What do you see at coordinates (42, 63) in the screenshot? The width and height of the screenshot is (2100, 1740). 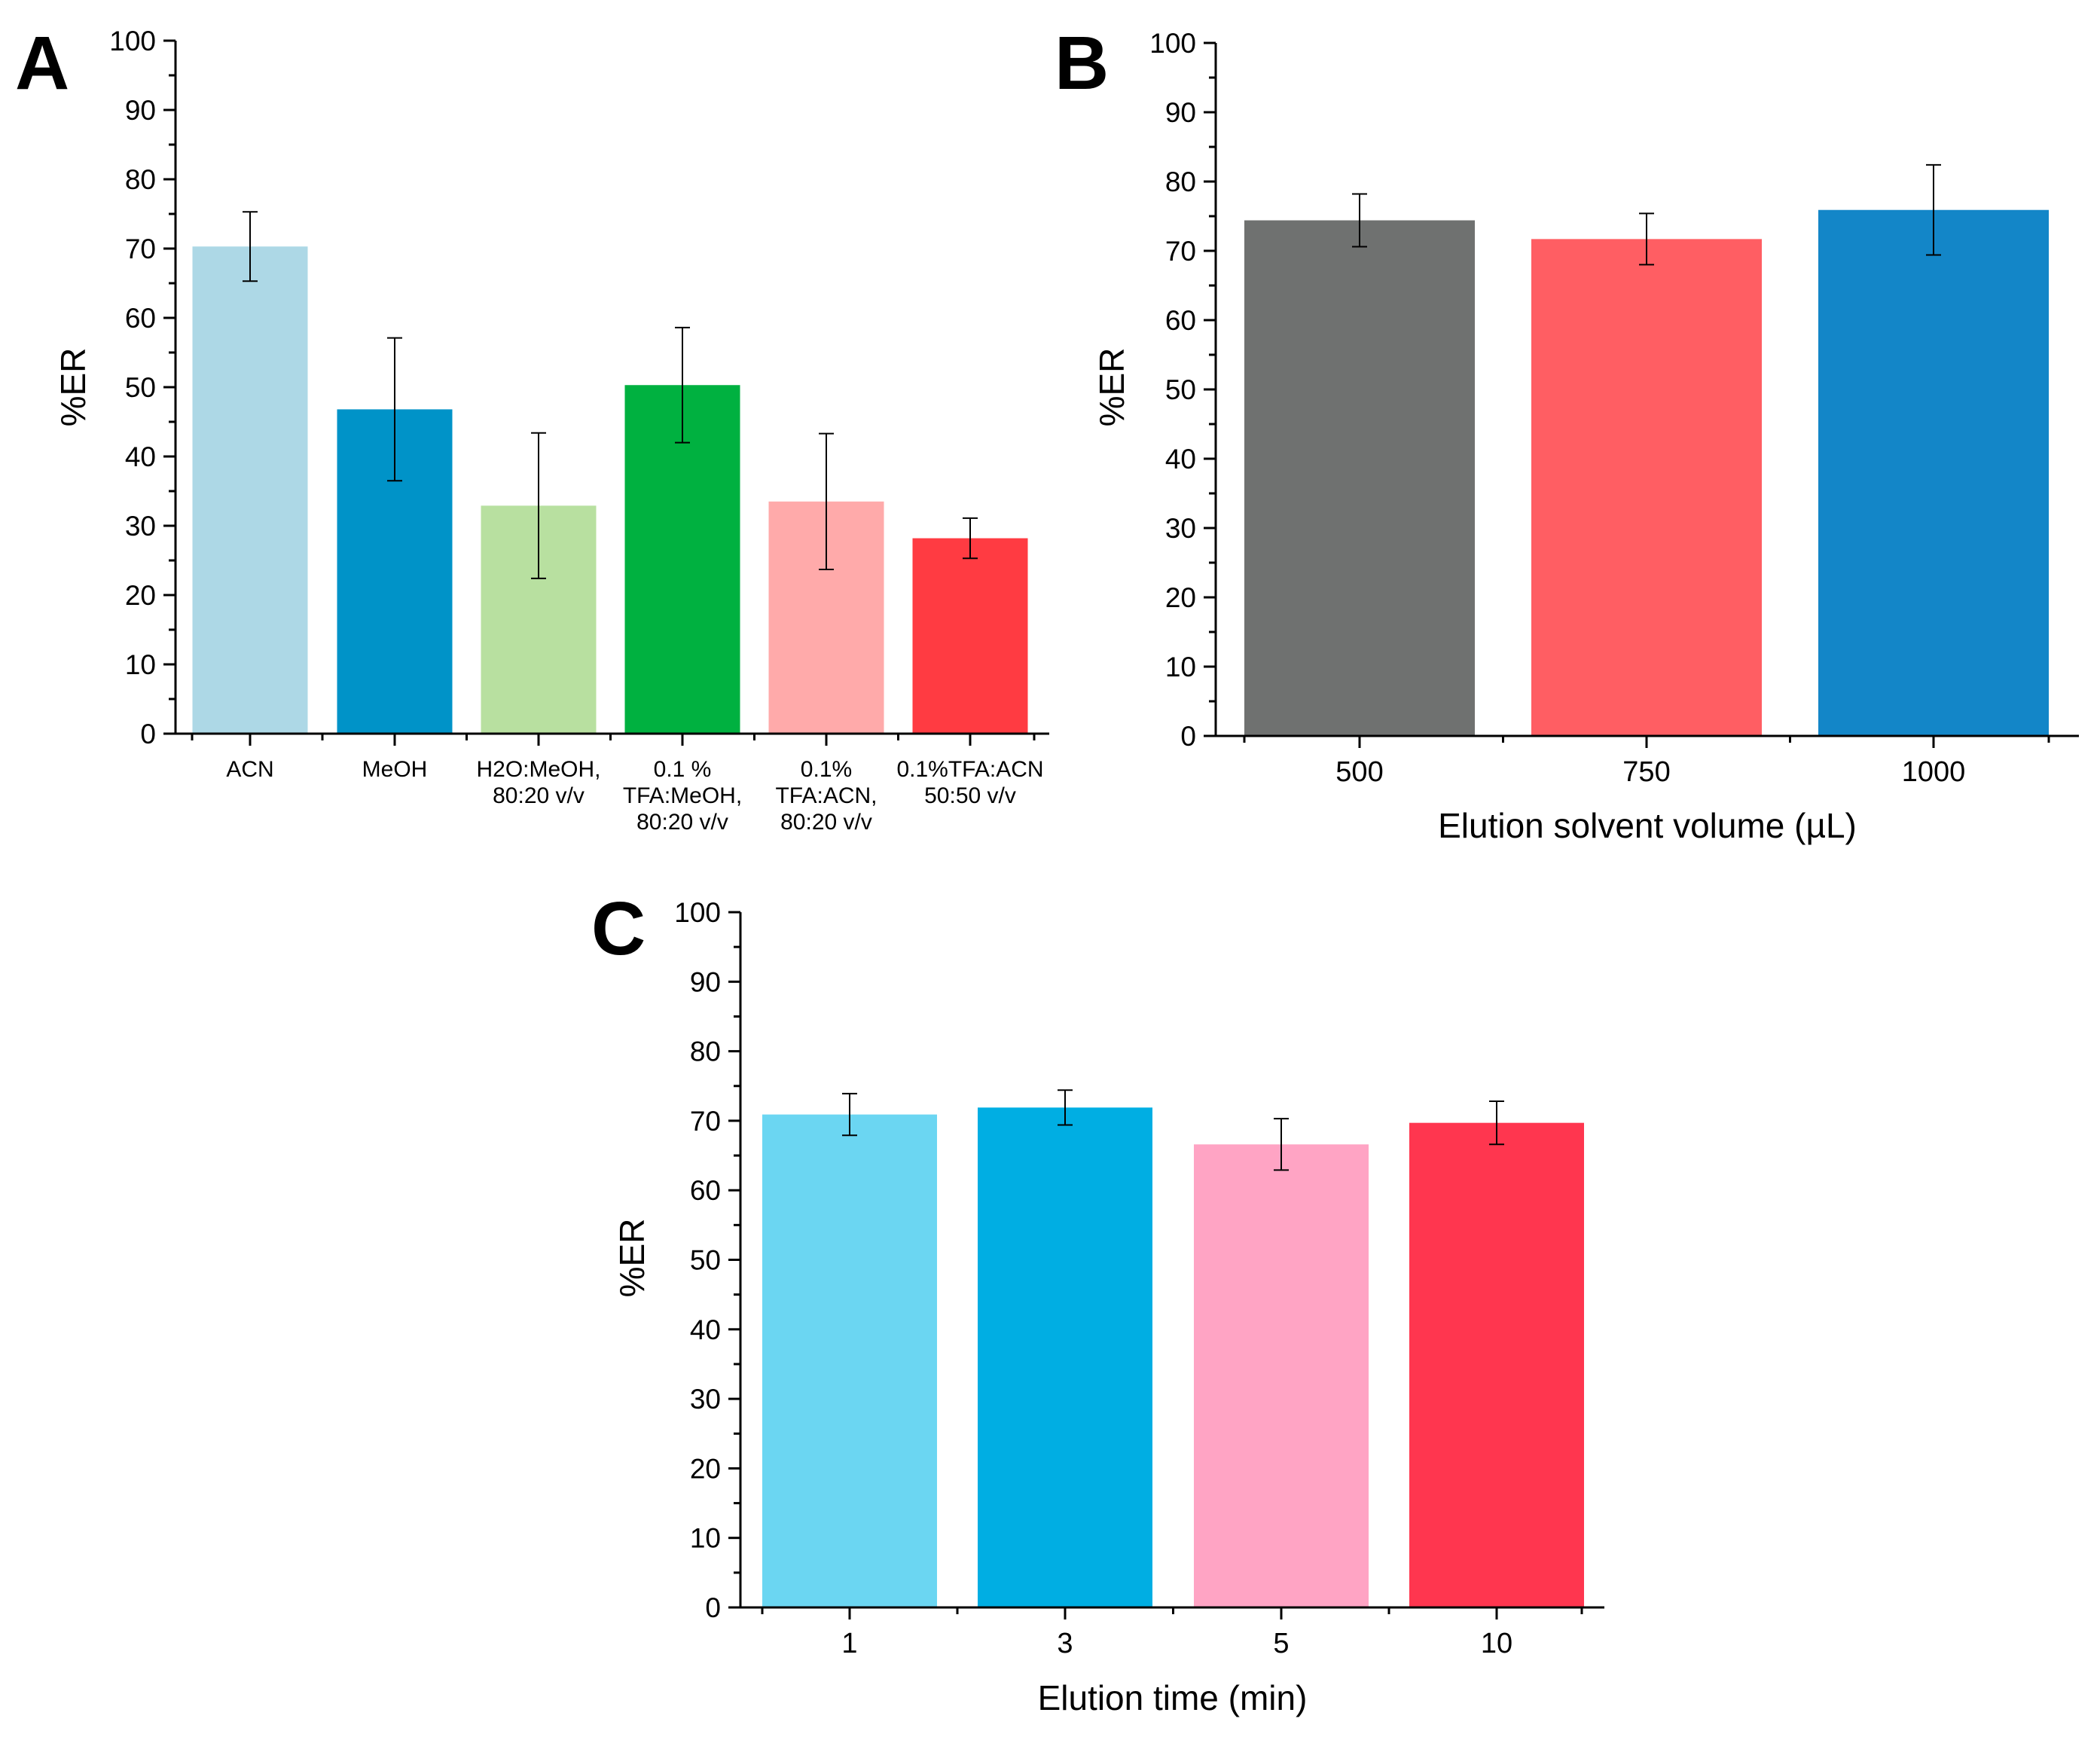 I see `panel-label: A` at bounding box center [42, 63].